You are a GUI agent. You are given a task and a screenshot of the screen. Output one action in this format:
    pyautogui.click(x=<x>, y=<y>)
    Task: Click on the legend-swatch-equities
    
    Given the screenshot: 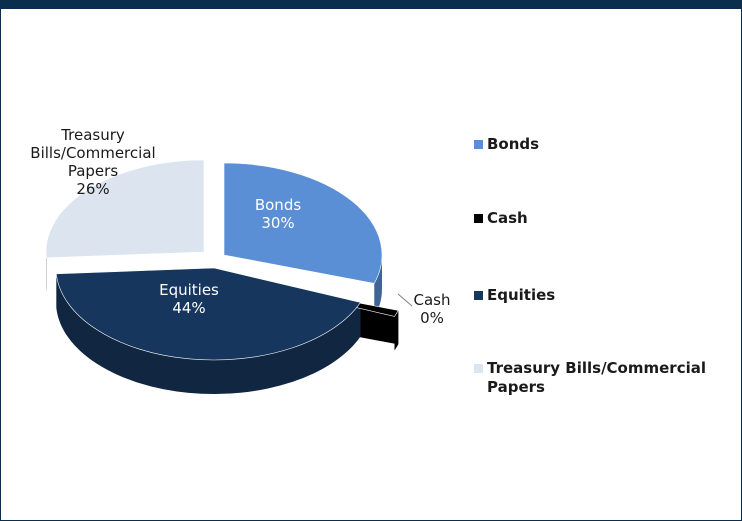 What is the action you would take?
    pyautogui.click(x=478, y=295)
    